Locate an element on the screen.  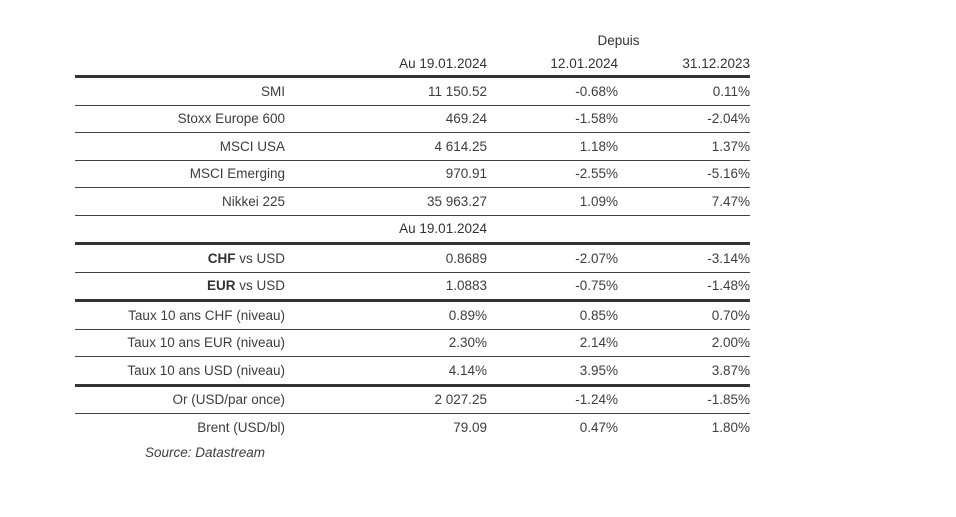
column-header-12-01-2024: 12.01.2024 is located at coordinates (552, 64).